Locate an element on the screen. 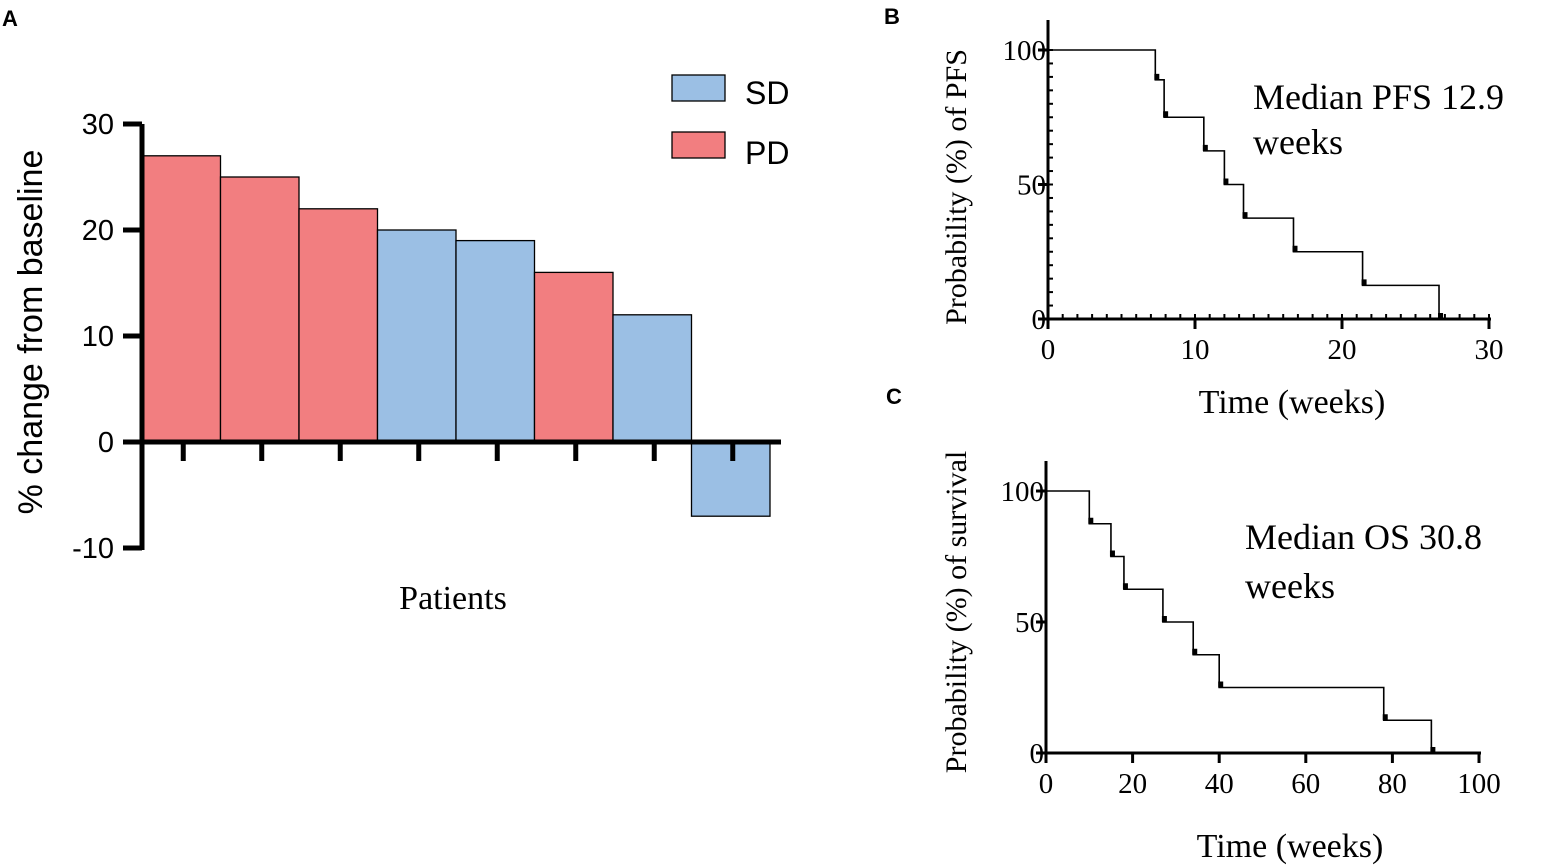  legend-swatch-pd is located at coordinates (698, 145).